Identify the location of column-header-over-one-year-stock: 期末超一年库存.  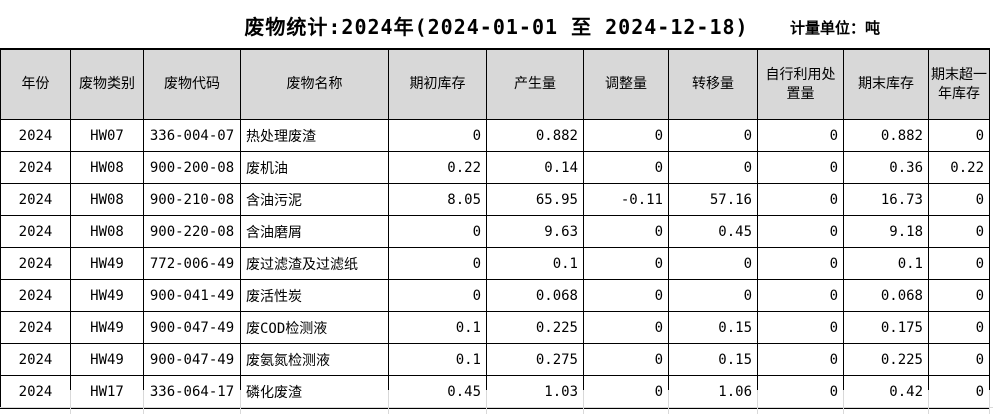
(959, 84).